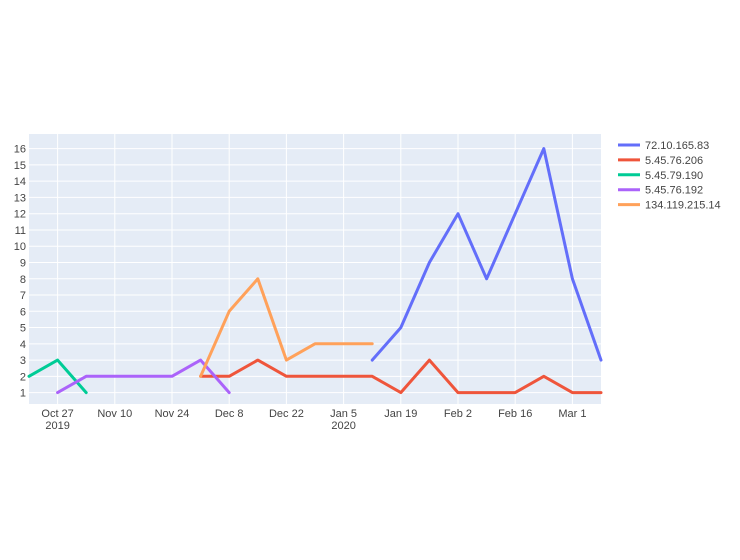 The width and height of the screenshot is (740, 560). What do you see at coordinates (20, 231) in the screenshot?
I see `y-tick-label: 11` at bounding box center [20, 231].